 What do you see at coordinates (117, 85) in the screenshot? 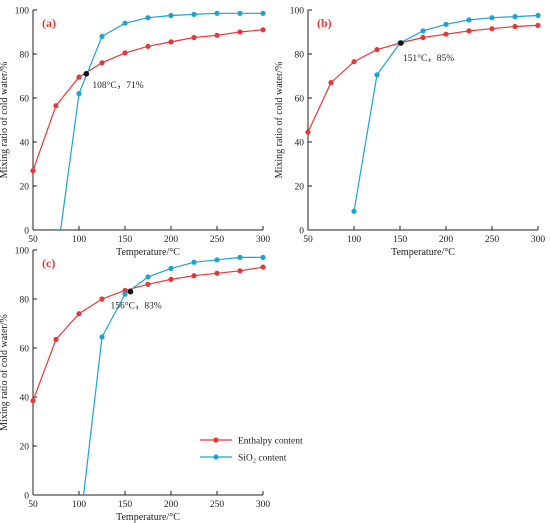
I see `intersection-label: 108°C，71%` at bounding box center [117, 85].